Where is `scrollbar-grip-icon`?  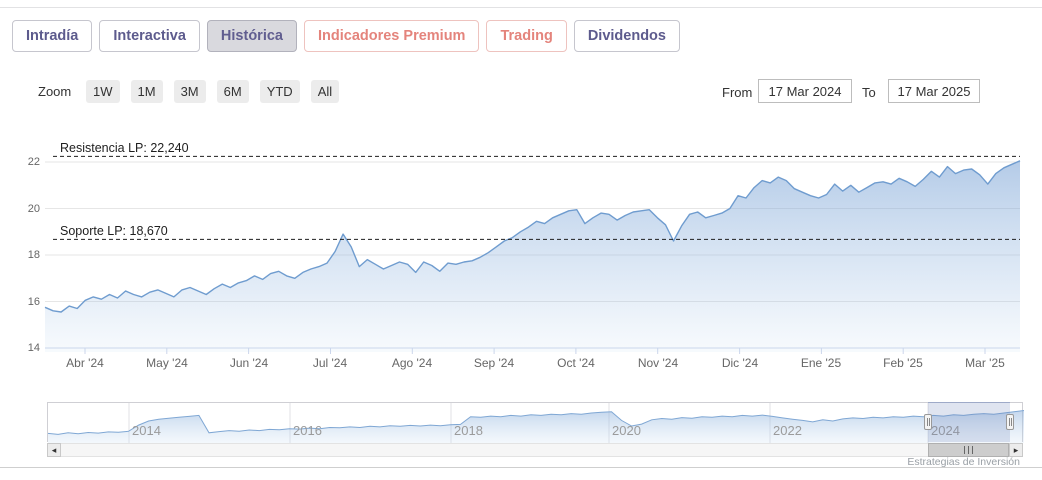 scrollbar-grip-icon is located at coordinates (968, 450).